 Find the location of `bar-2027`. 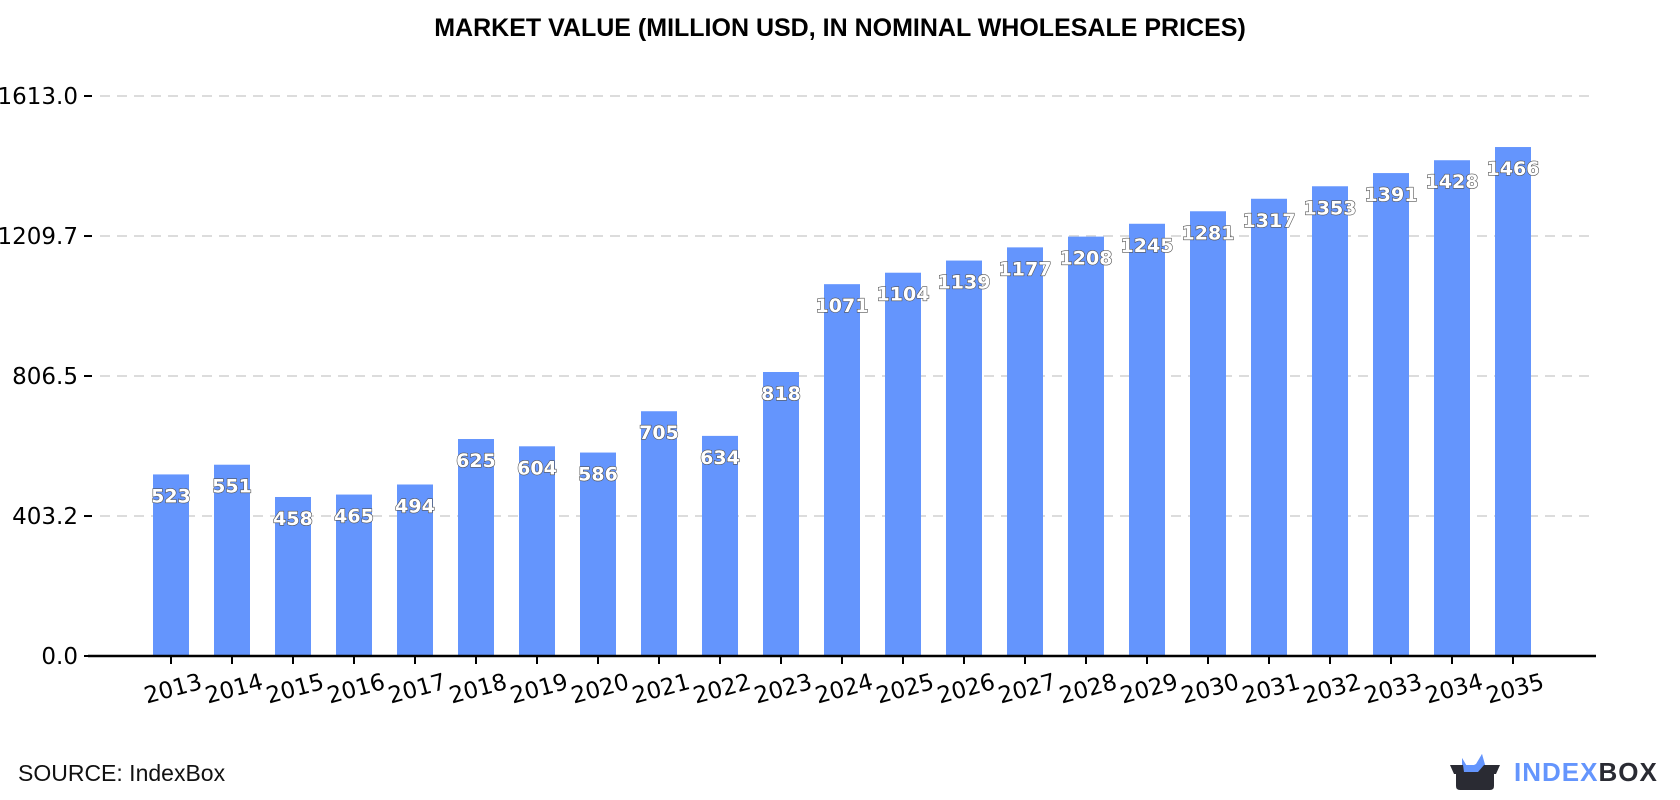

bar-2027 is located at coordinates (1025, 451).